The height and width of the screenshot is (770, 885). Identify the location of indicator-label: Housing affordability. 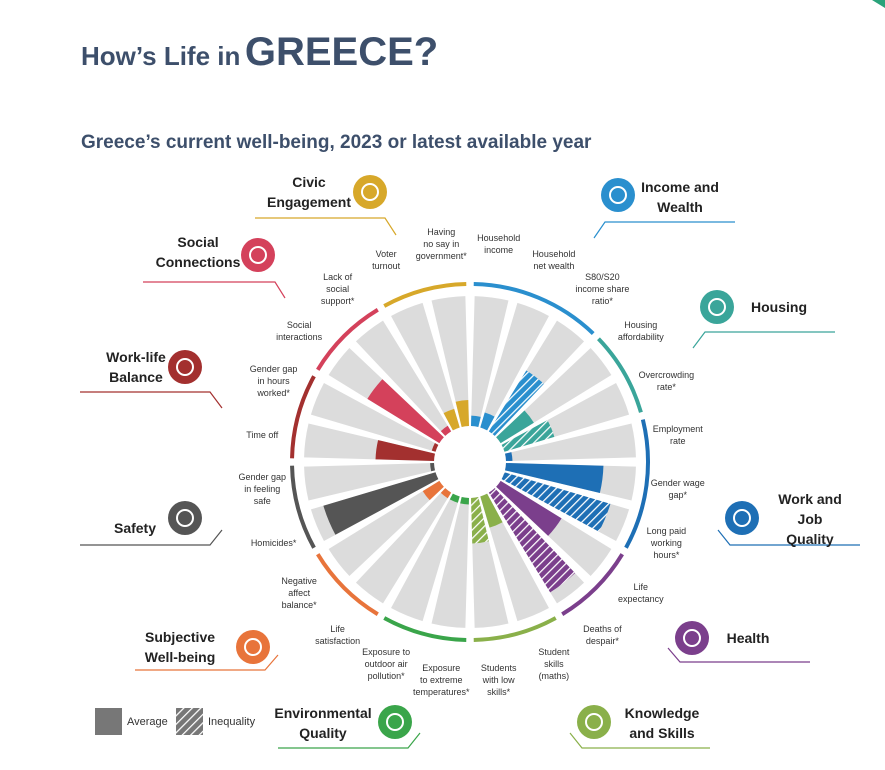
(640, 330).